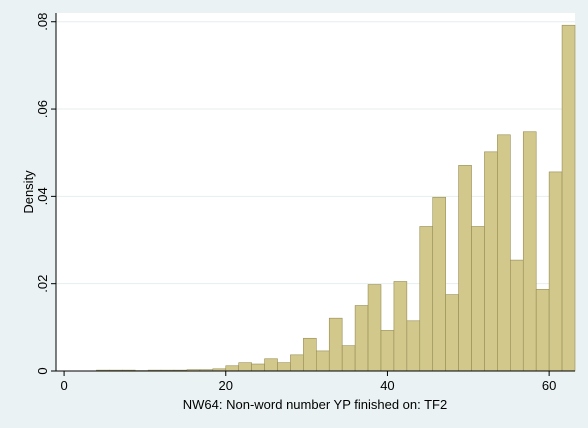  I want to click on y-ticks: 0 .02 .04 .06 .08, so click(45, 194).